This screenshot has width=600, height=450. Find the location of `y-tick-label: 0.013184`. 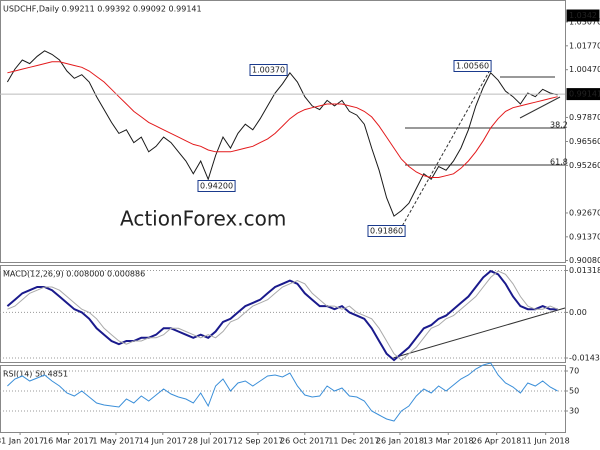

y-tick-label: 0.013184 is located at coordinates (584, 270).